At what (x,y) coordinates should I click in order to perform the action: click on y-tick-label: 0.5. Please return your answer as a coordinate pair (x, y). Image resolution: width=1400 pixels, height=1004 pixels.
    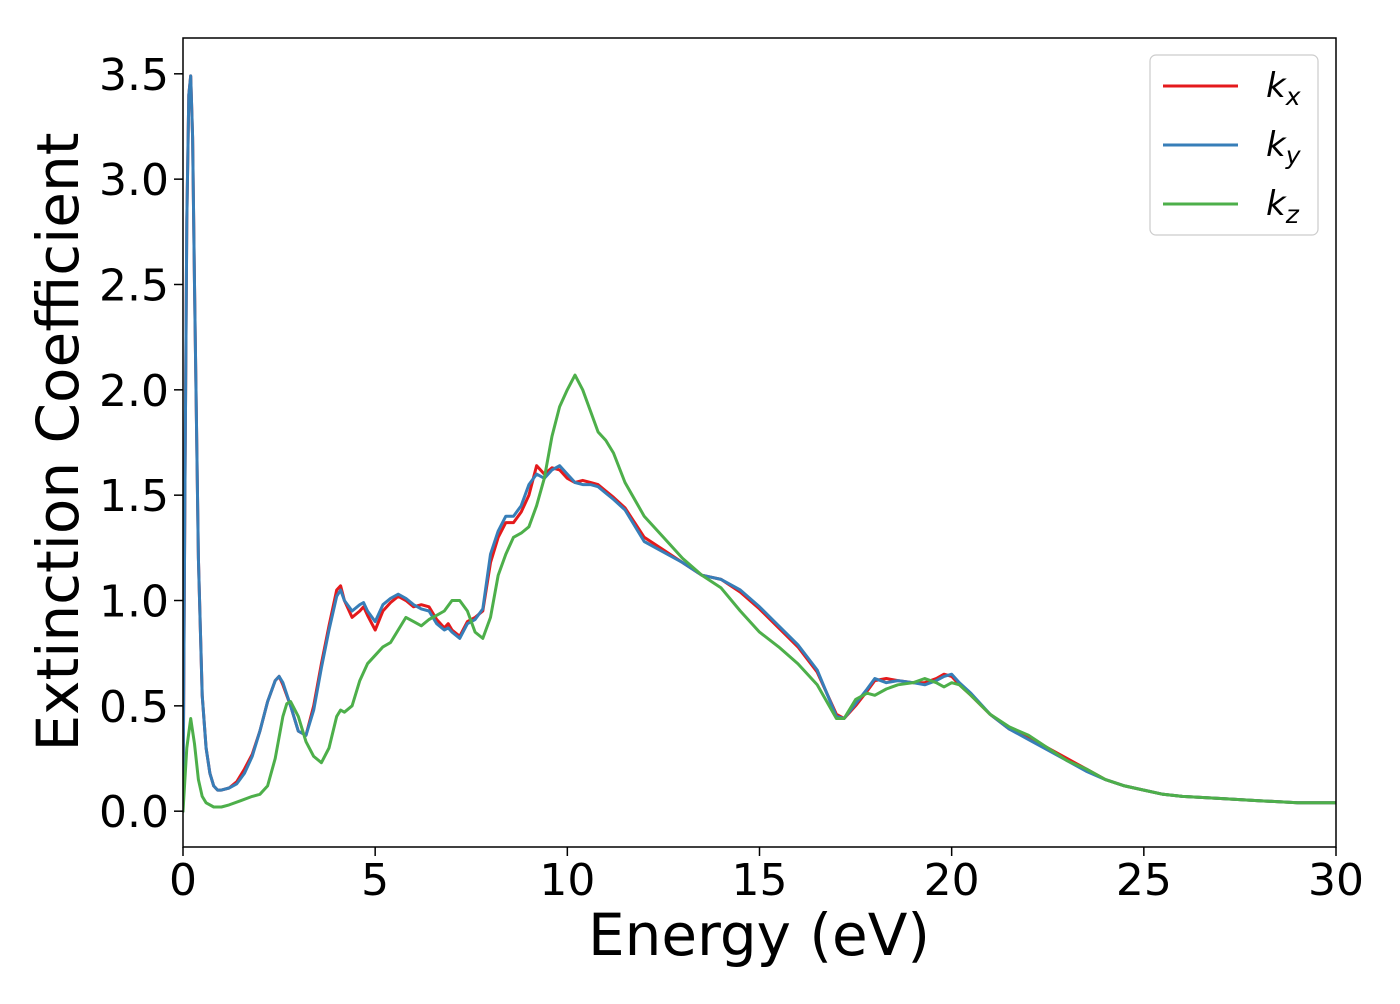
    Looking at the image, I should click on (134, 707).